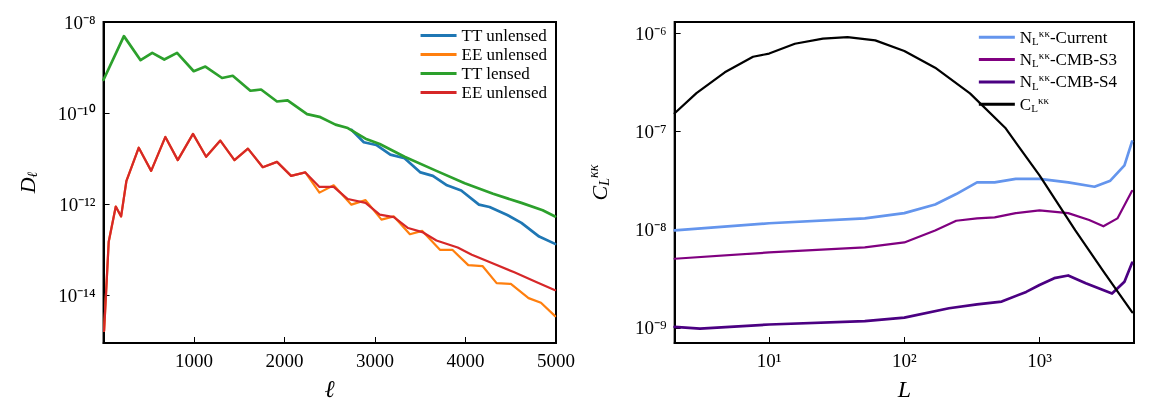  What do you see at coordinates (769, 360) in the screenshot?
I see `x-tick-label: 10¹` at bounding box center [769, 360].